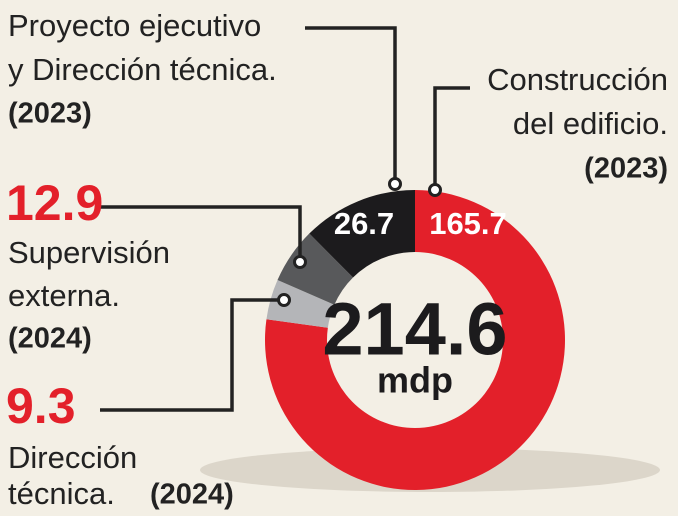  What do you see at coordinates (577, 79) in the screenshot?
I see `label: Construcción` at bounding box center [577, 79].